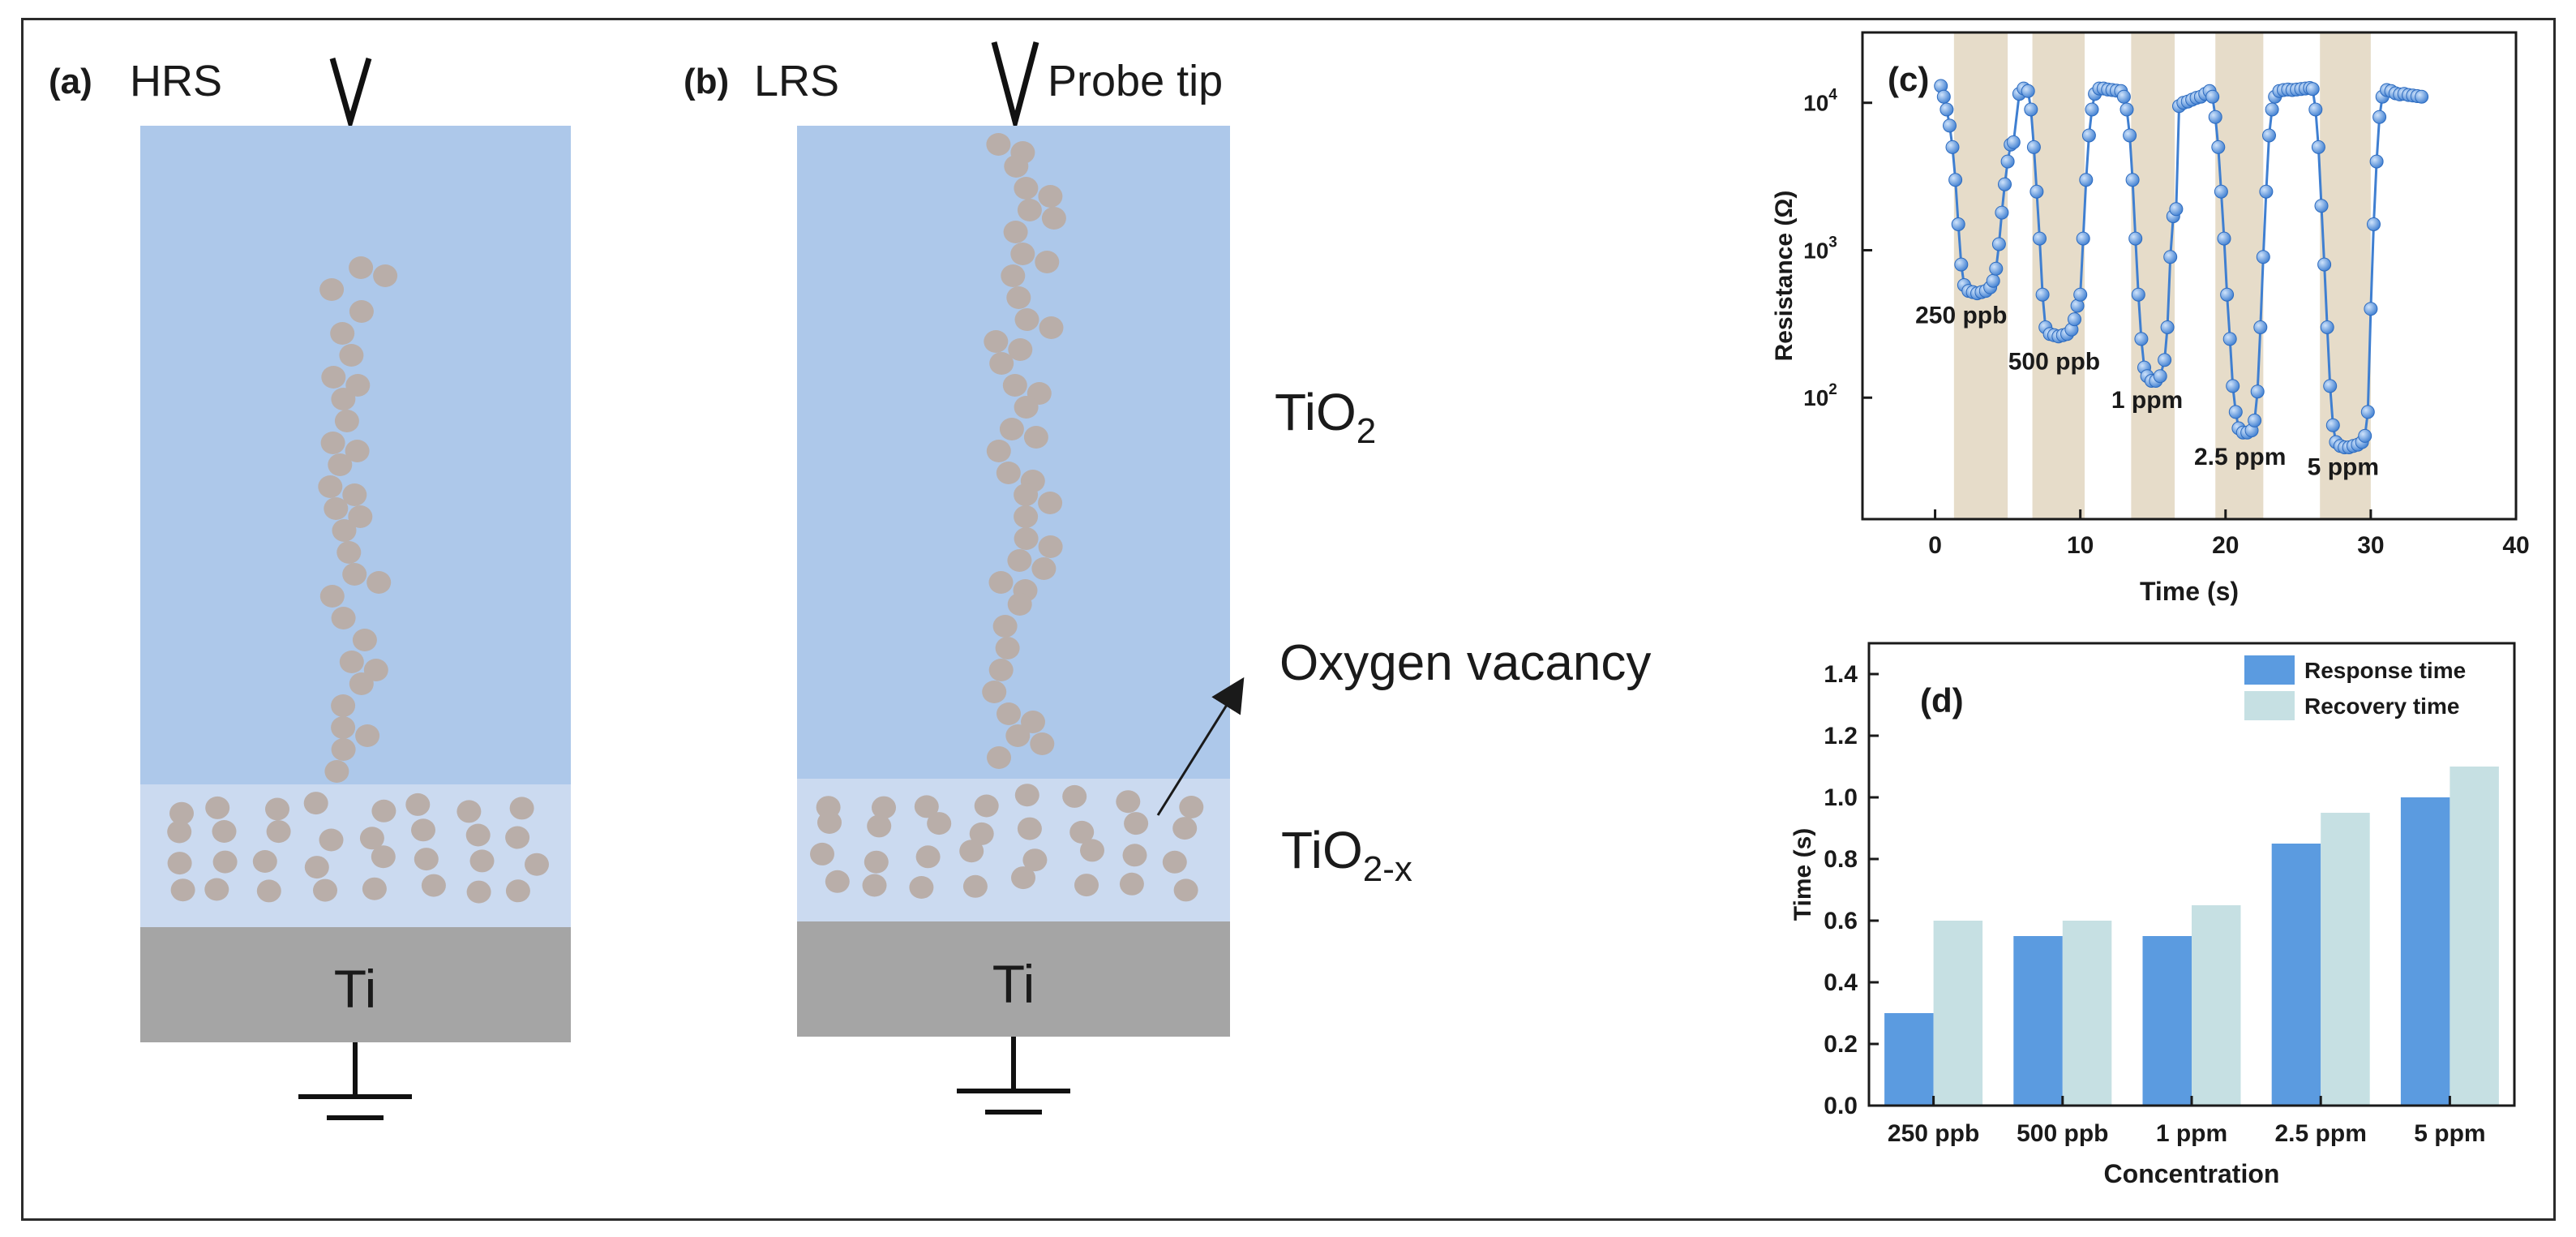 This screenshot has width=2576, height=1237. I want to click on probe-tip-label: Probe tip, so click(1135, 81).